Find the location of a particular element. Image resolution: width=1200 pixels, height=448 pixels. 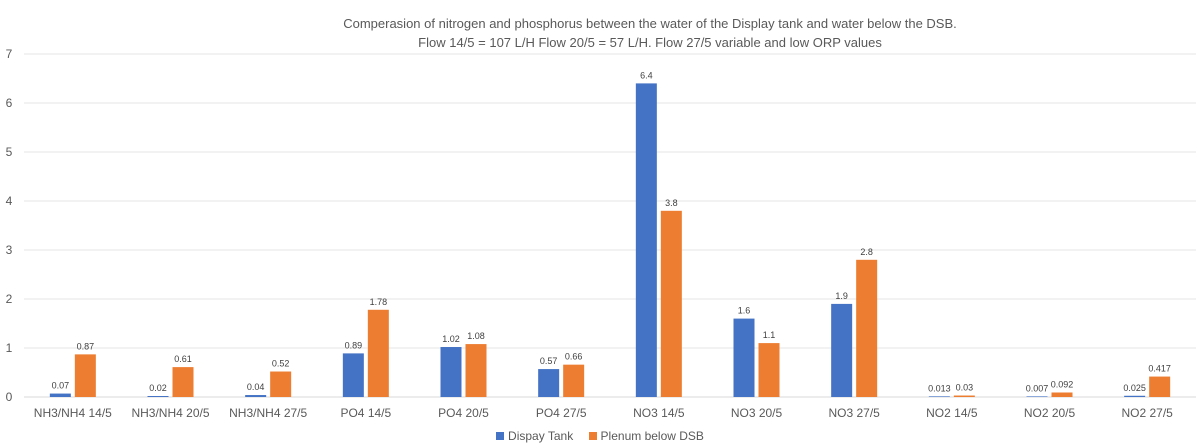

data-label: 0.87 is located at coordinates (86, 346).